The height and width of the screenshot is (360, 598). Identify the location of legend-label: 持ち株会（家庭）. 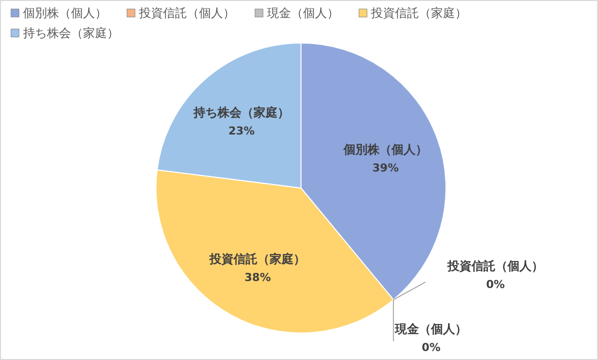
(71, 33).